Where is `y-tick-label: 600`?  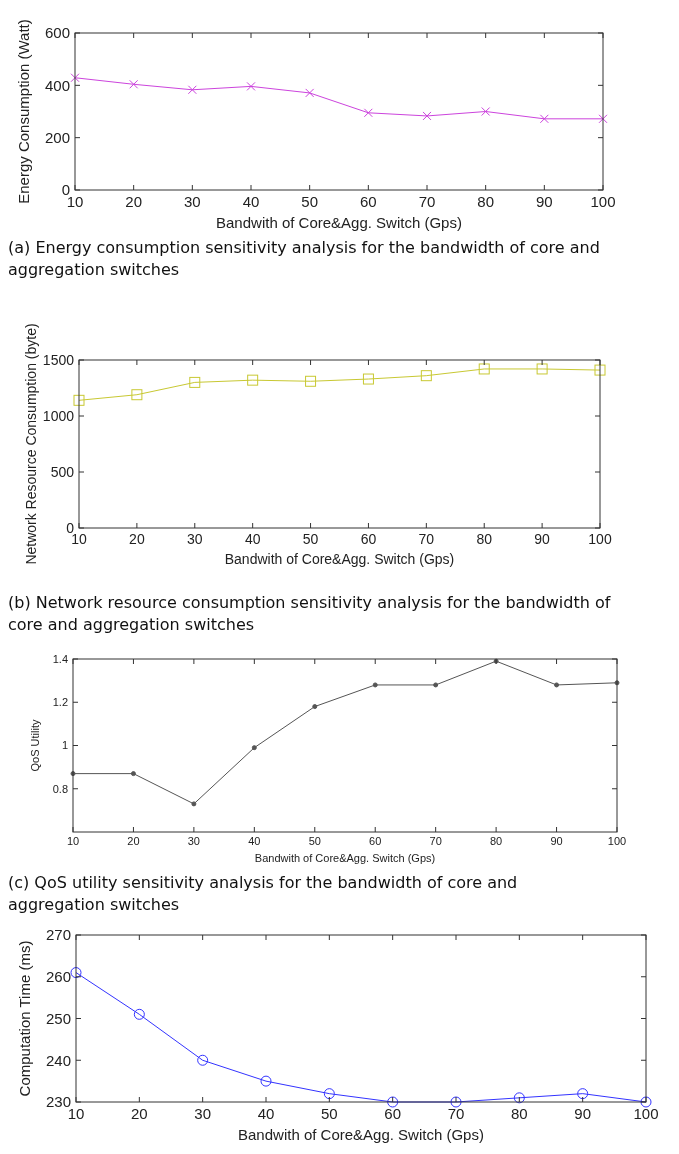 y-tick-label: 600 is located at coordinates (57, 33).